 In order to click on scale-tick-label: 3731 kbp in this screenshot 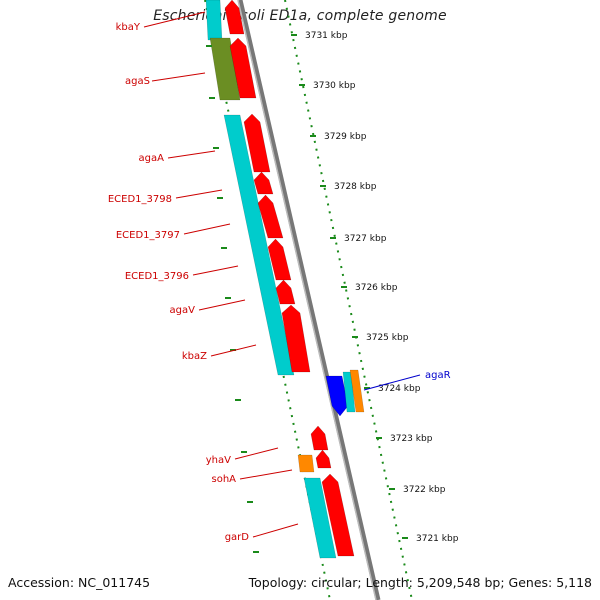, I will do `click(326, 36)`.